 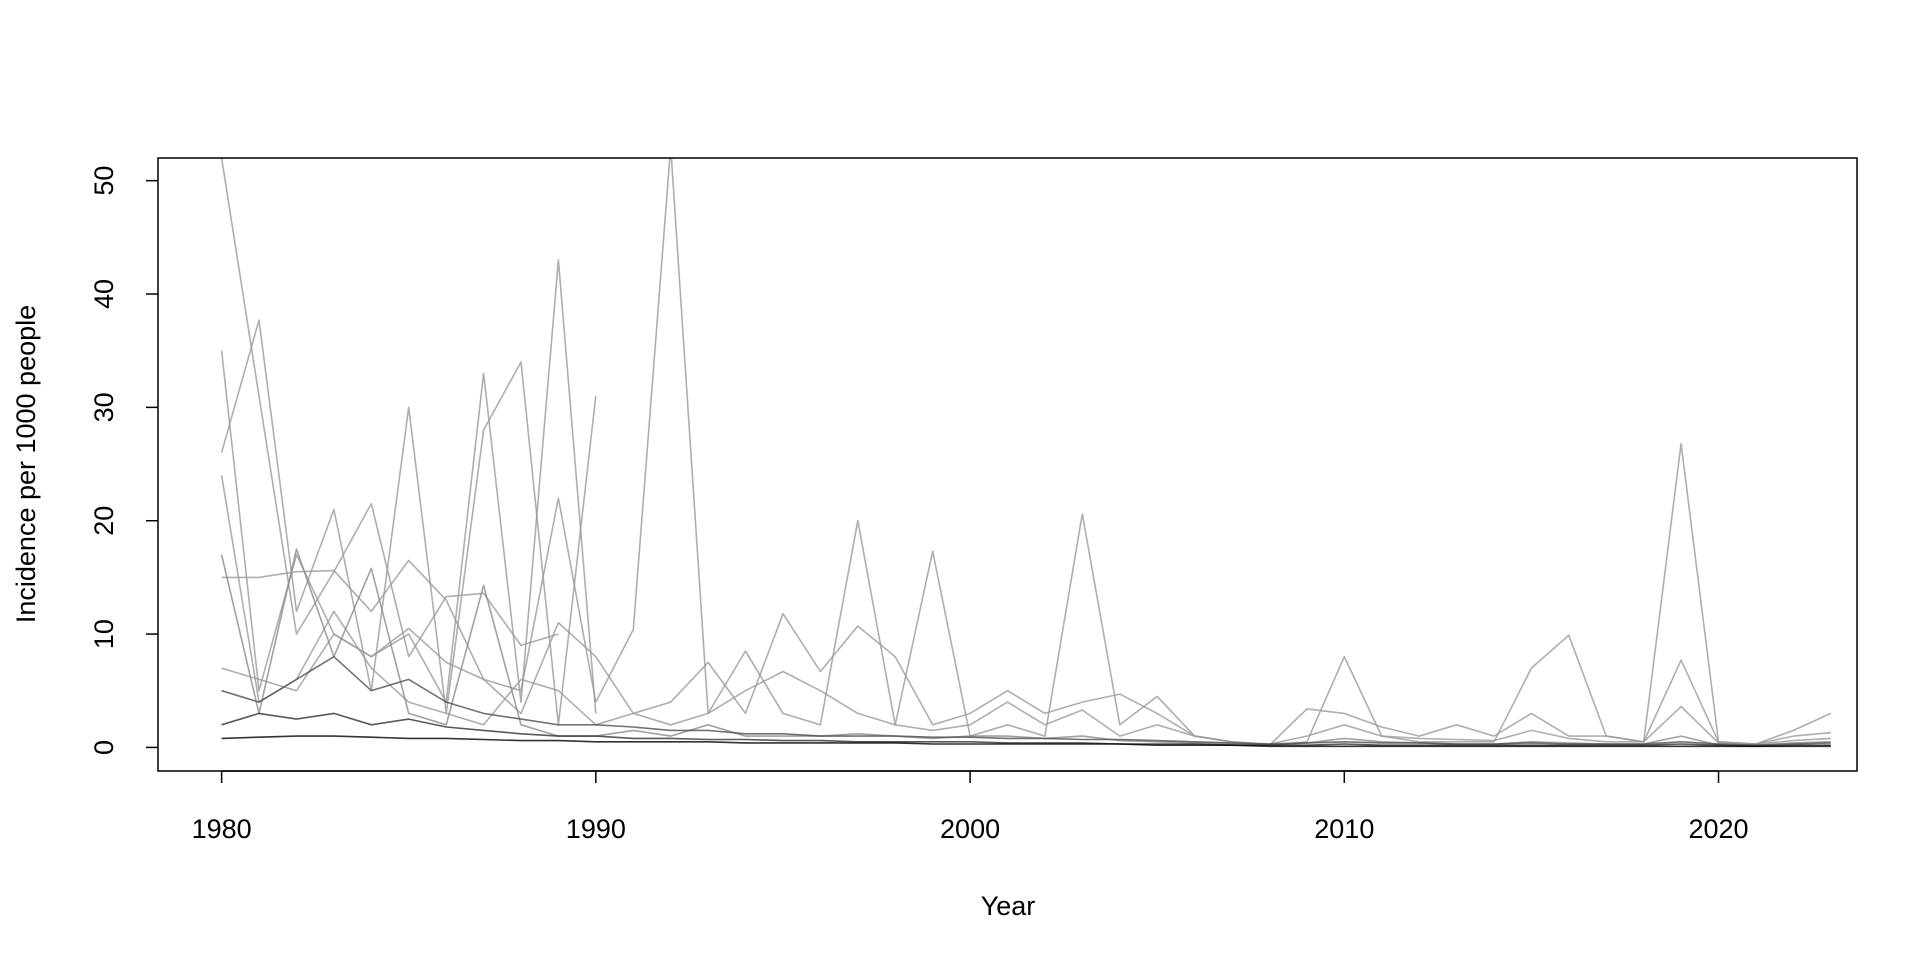 What do you see at coordinates (222, 829) in the screenshot?
I see `x-tick-label: 1980` at bounding box center [222, 829].